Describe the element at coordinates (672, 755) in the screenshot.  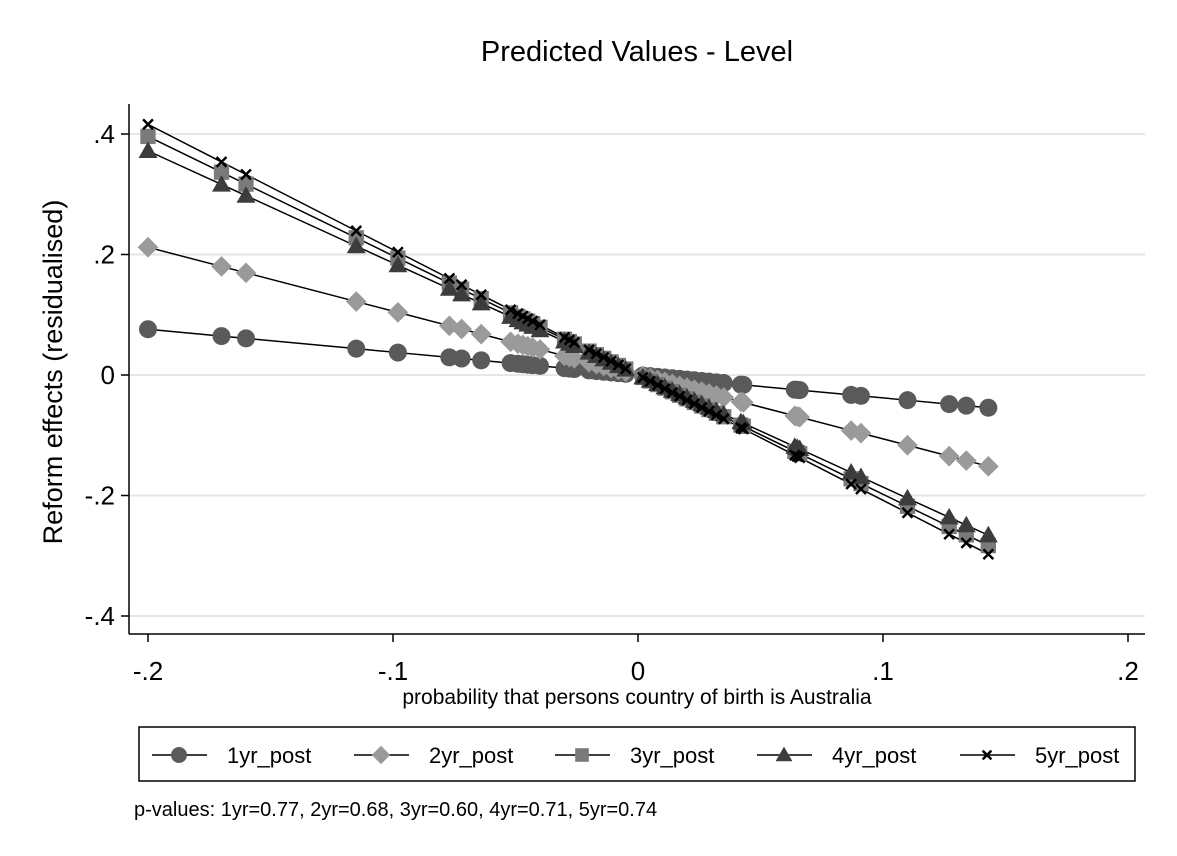
I see `legend-label-3yr_post: 3yr_post` at that location.